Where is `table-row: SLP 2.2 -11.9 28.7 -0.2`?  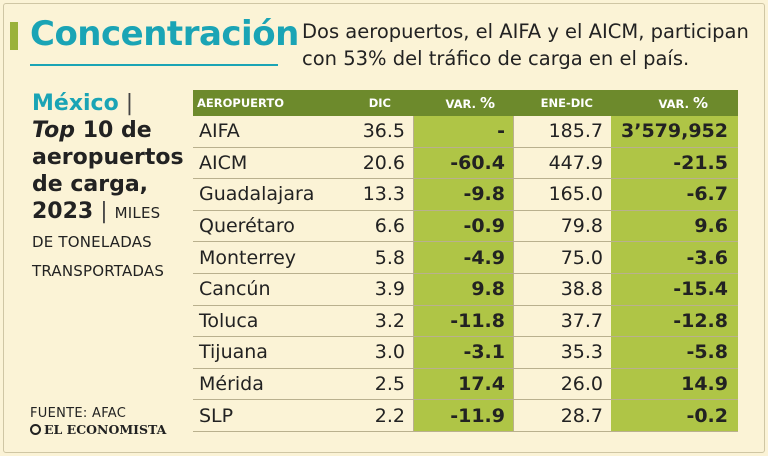 table-row: SLP 2.2 -11.9 28.7 -0.2 is located at coordinates (465, 416).